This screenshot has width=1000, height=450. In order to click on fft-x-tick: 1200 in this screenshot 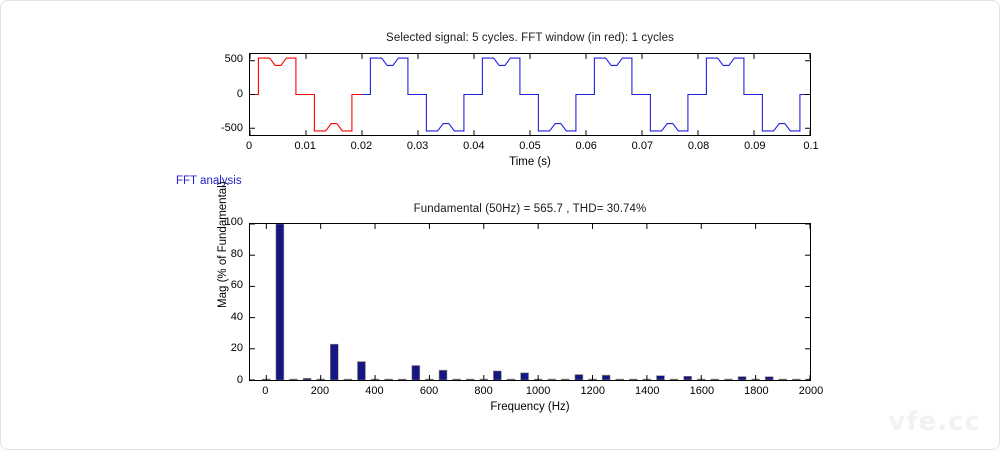, I will do `click(592, 391)`.